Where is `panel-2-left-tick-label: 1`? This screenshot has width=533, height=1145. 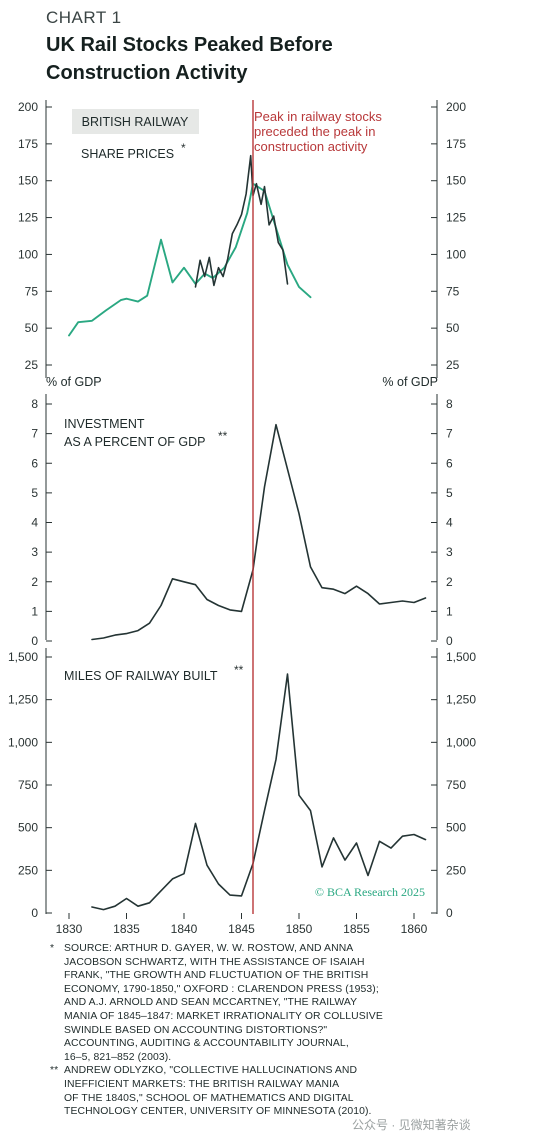 panel-2-left-tick-label: 1 is located at coordinates (34, 611).